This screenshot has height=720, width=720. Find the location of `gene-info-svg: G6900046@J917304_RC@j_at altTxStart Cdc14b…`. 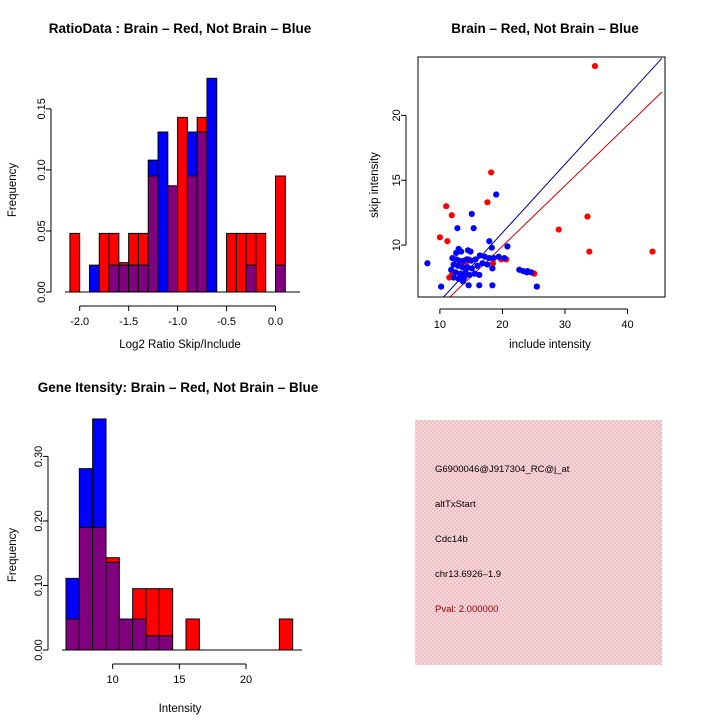

gene-info-svg: G6900046@J917304_RC@j_at altTxStart Cdc14b… is located at coordinates (538, 542).